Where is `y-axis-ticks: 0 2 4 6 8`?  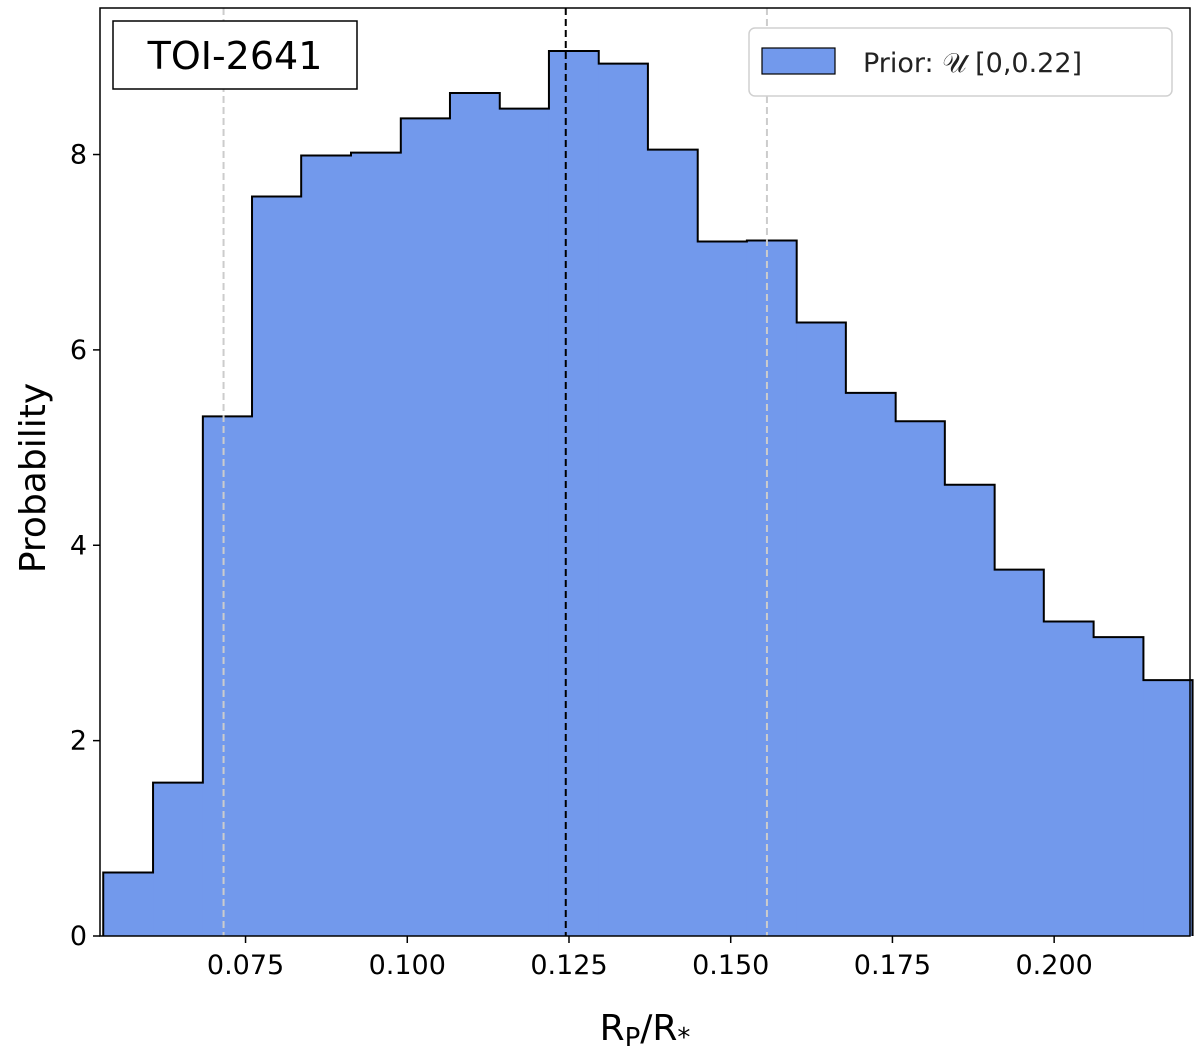 y-axis-ticks: 0 2 4 6 8 is located at coordinates (85, 546).